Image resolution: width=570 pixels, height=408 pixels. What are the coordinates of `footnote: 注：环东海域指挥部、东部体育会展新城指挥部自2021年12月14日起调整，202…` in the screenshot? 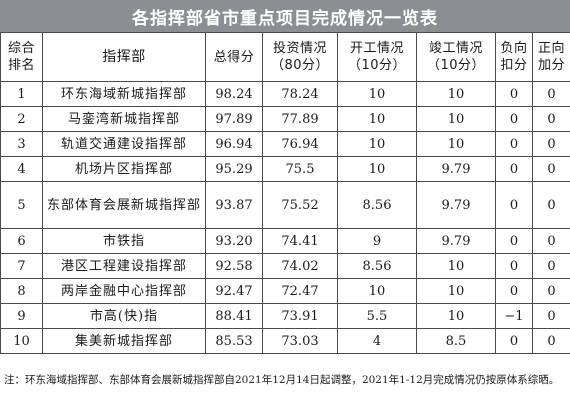 It's located at (282, 380).